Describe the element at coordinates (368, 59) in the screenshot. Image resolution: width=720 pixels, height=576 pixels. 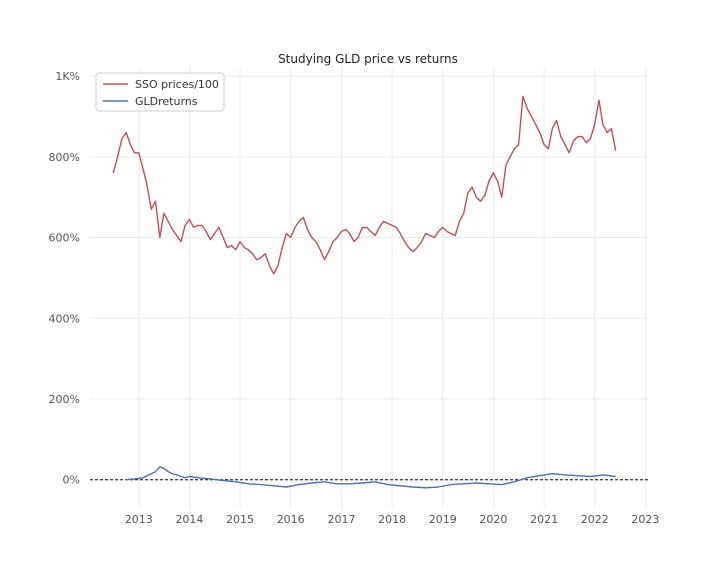
I see `chart-title: Studying GLD price vs returns` at that location.